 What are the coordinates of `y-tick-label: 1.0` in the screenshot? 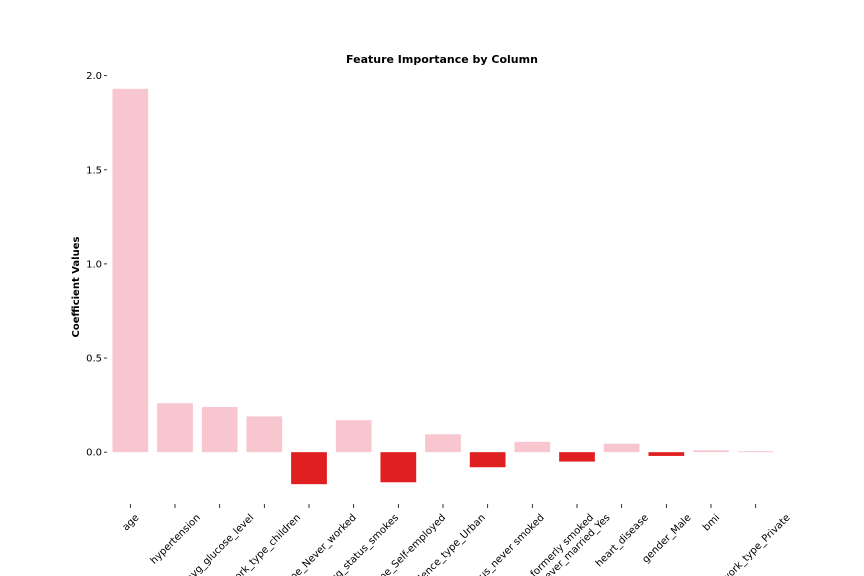 It's located at (94, 264).